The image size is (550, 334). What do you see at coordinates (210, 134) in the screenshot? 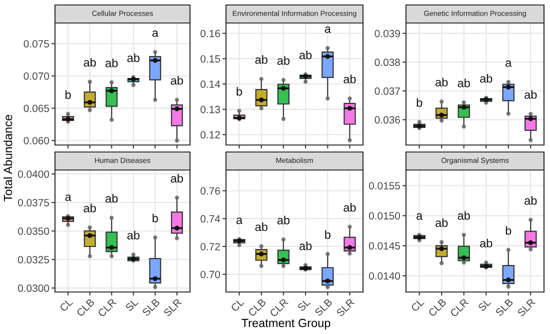
I see `y-tick-label: 0.12` at bounding box center [210, 134].